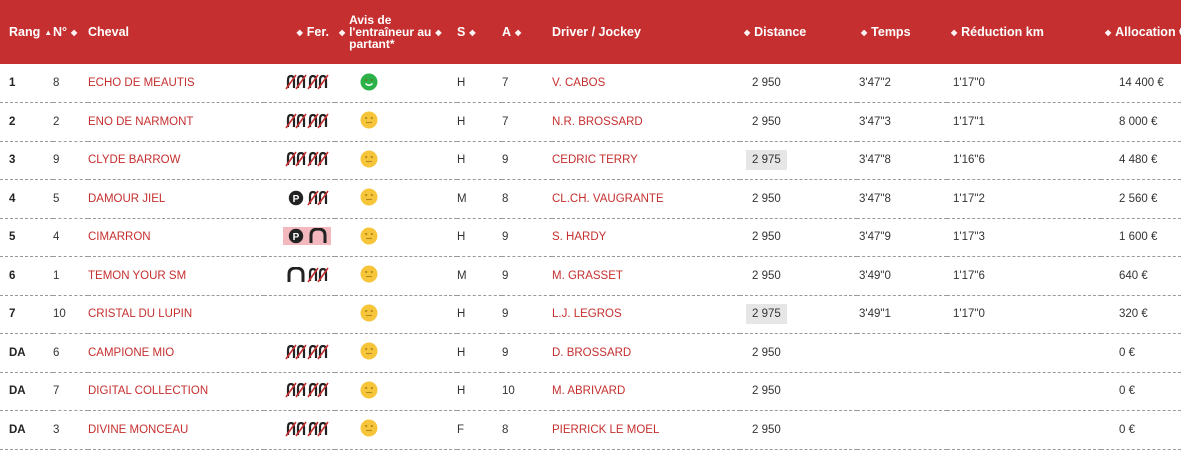  I want to click on col-rang-header: Rang ▲, so click(26, 32).